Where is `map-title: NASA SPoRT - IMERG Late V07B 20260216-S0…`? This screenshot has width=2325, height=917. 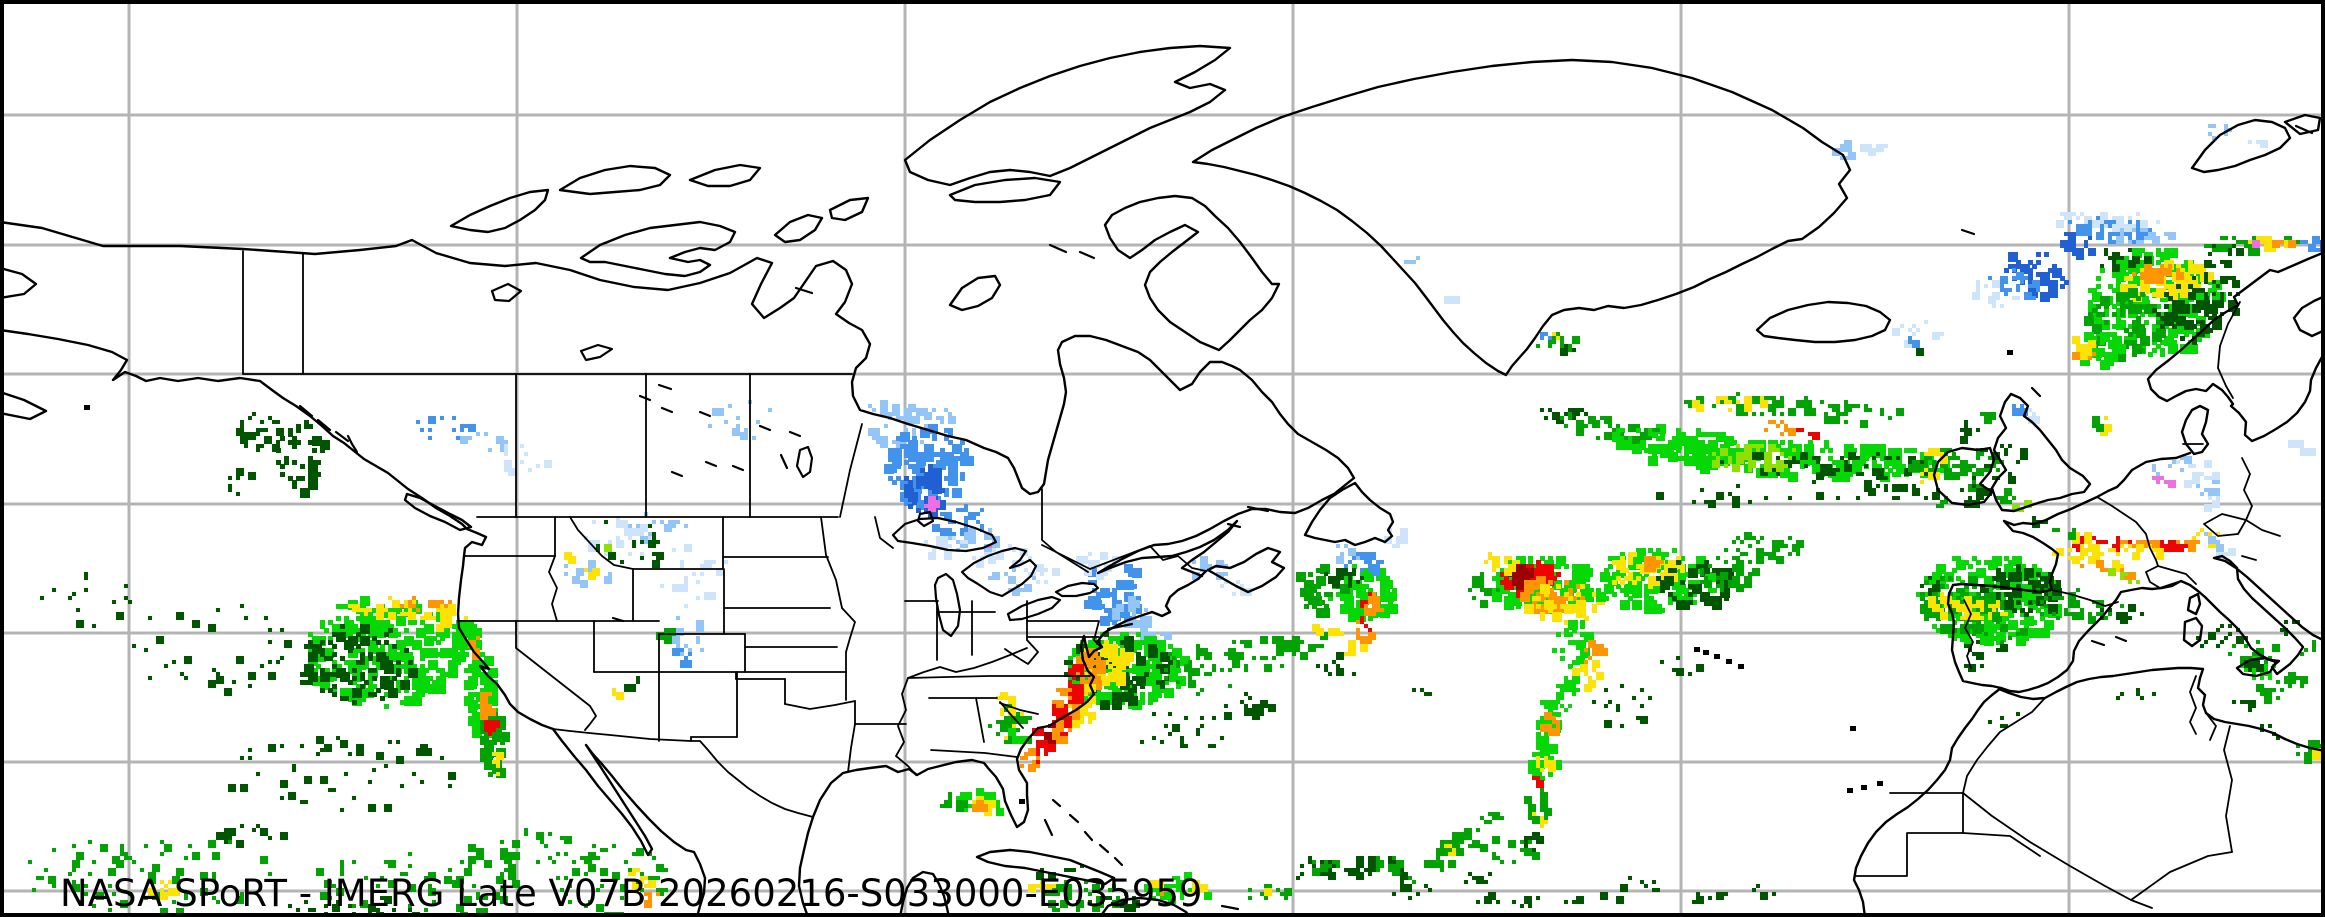
map-title: NASA SPoRT - IMERG Late V07B 20260216-S0… is located at coordinates (631, 893).